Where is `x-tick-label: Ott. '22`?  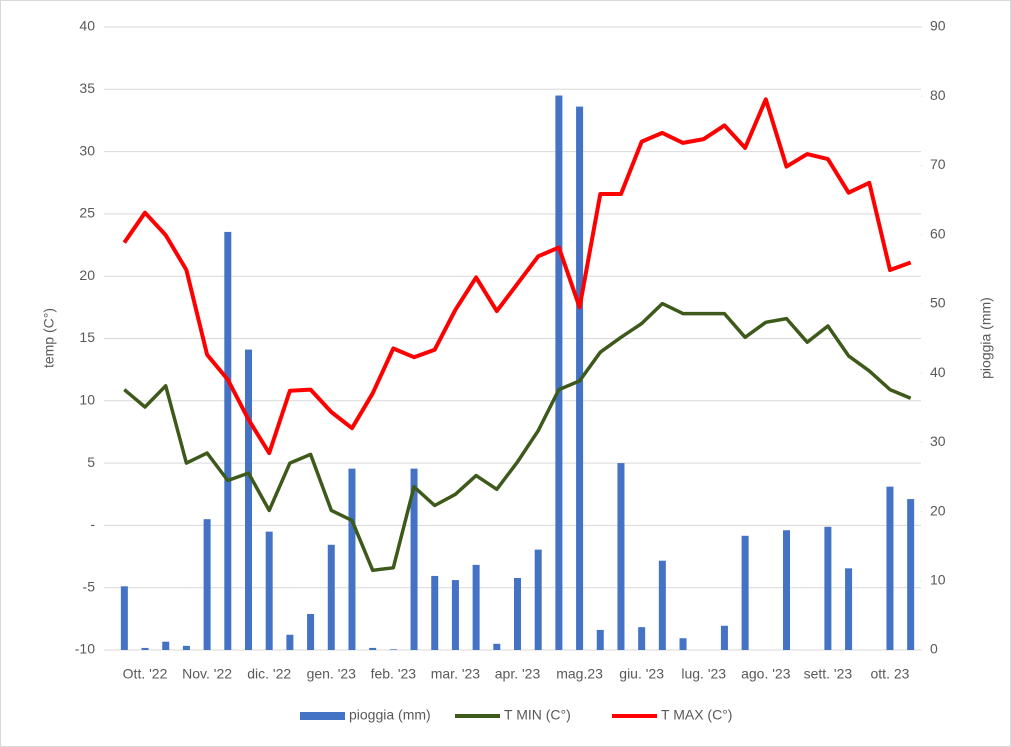
x-tick-label: Ott. '22 is located at coordinates (145, 674).